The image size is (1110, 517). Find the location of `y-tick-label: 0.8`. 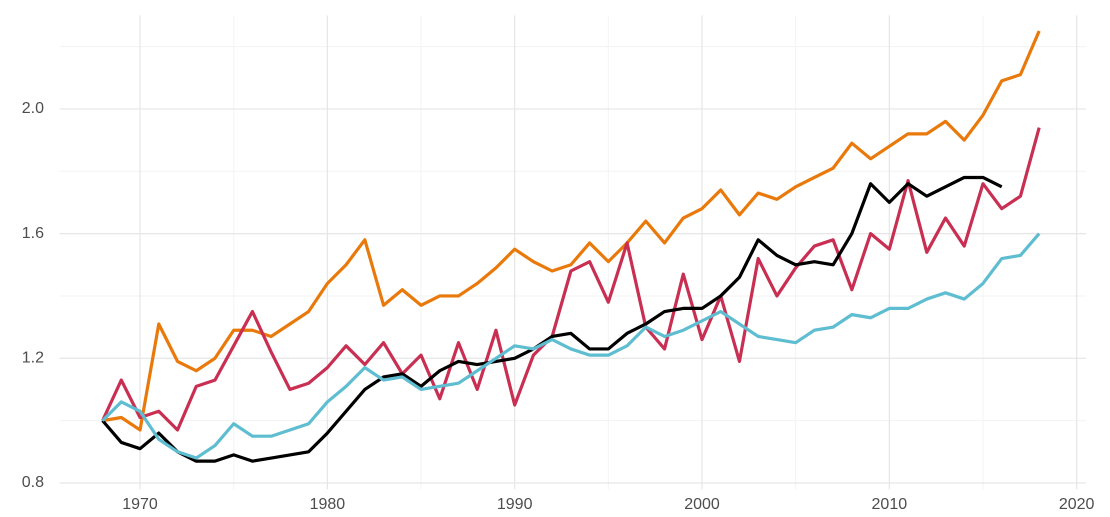

y-tick-label: 0.8 is located at coordinates (33, 482).